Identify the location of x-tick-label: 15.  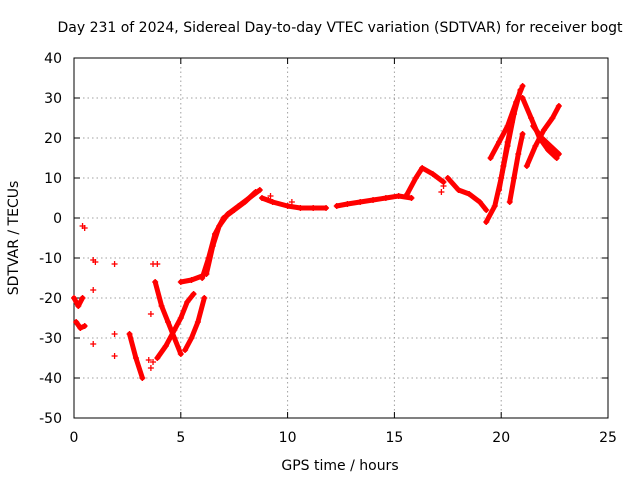
(394, 438).